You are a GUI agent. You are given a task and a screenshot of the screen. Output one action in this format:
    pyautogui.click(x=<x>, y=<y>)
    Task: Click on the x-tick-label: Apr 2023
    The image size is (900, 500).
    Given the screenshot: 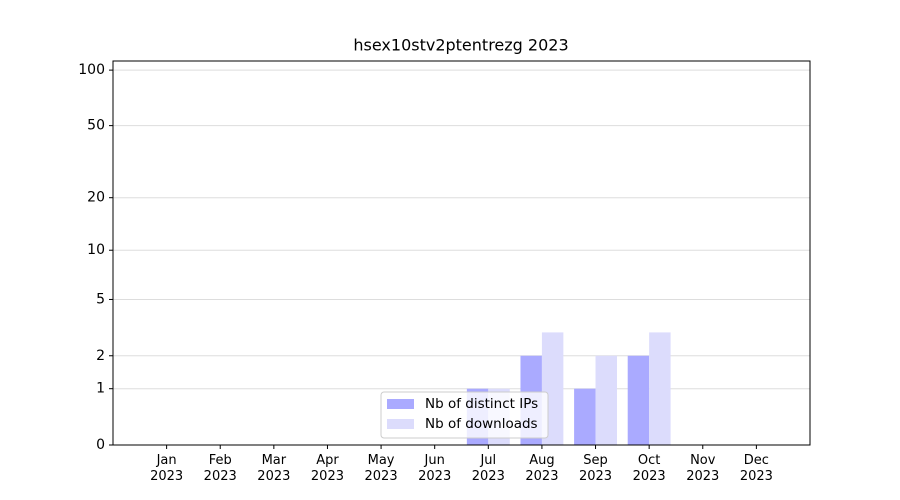 What is the action you would take?
    pyautogui.click(x=327, y=468)
    